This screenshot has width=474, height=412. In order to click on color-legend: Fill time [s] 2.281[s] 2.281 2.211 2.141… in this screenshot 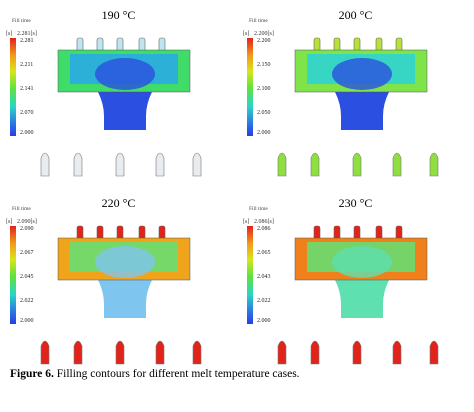, I will do `click(29, 76)`.